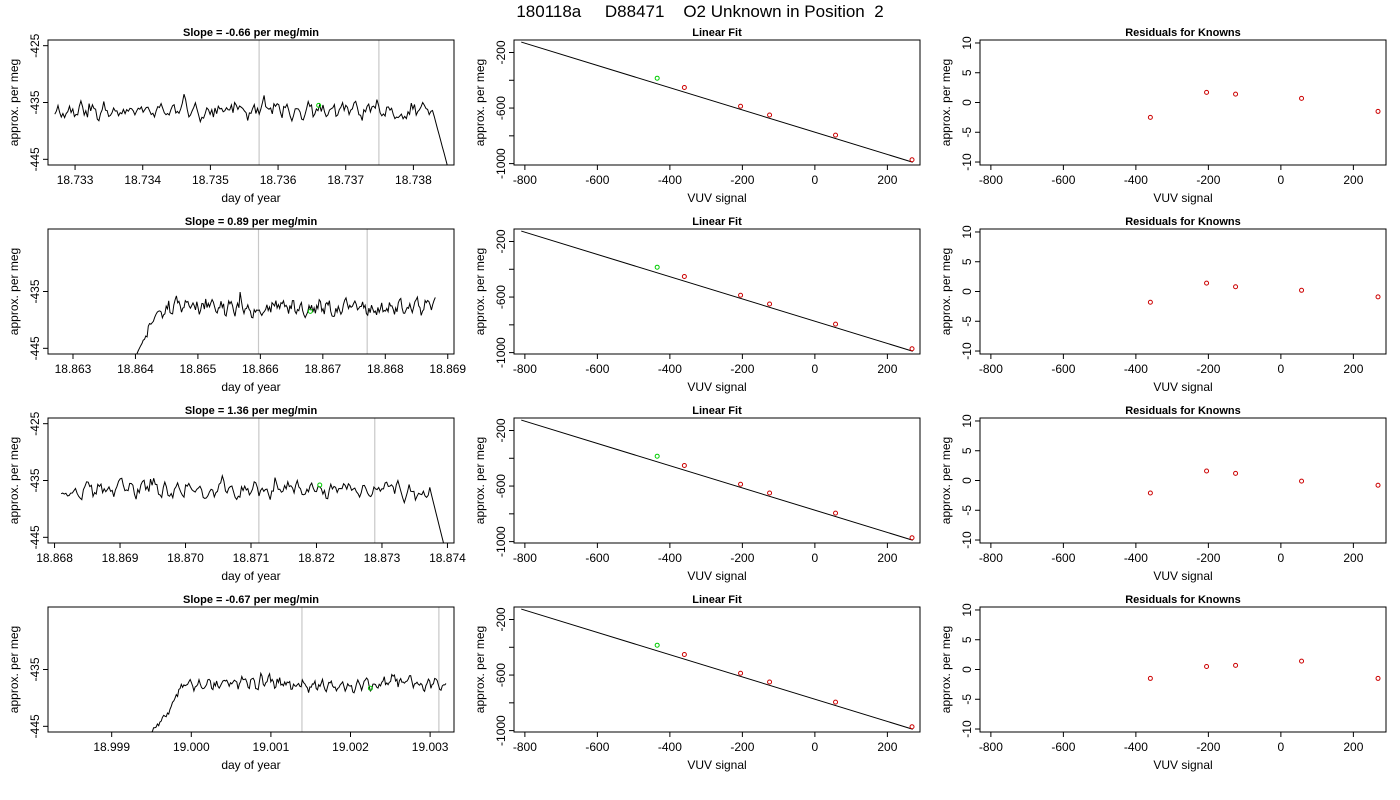 Image resolution: width=1400 pixels, height=800 pixels. Describe the element at coordinates (447, 558) in the screenshot. I see `x-tick-label: 18.874` at that location.